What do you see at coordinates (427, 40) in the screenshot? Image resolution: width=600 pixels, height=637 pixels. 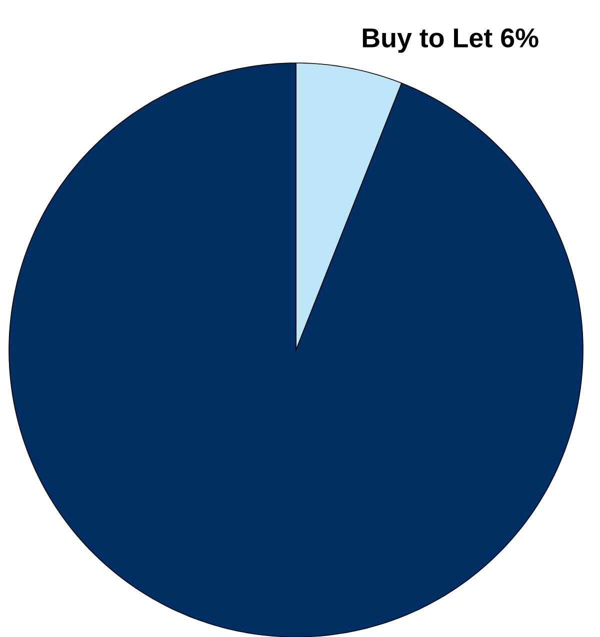 I see `slice-label: Buy to Let` at bounding box center [427, 40].